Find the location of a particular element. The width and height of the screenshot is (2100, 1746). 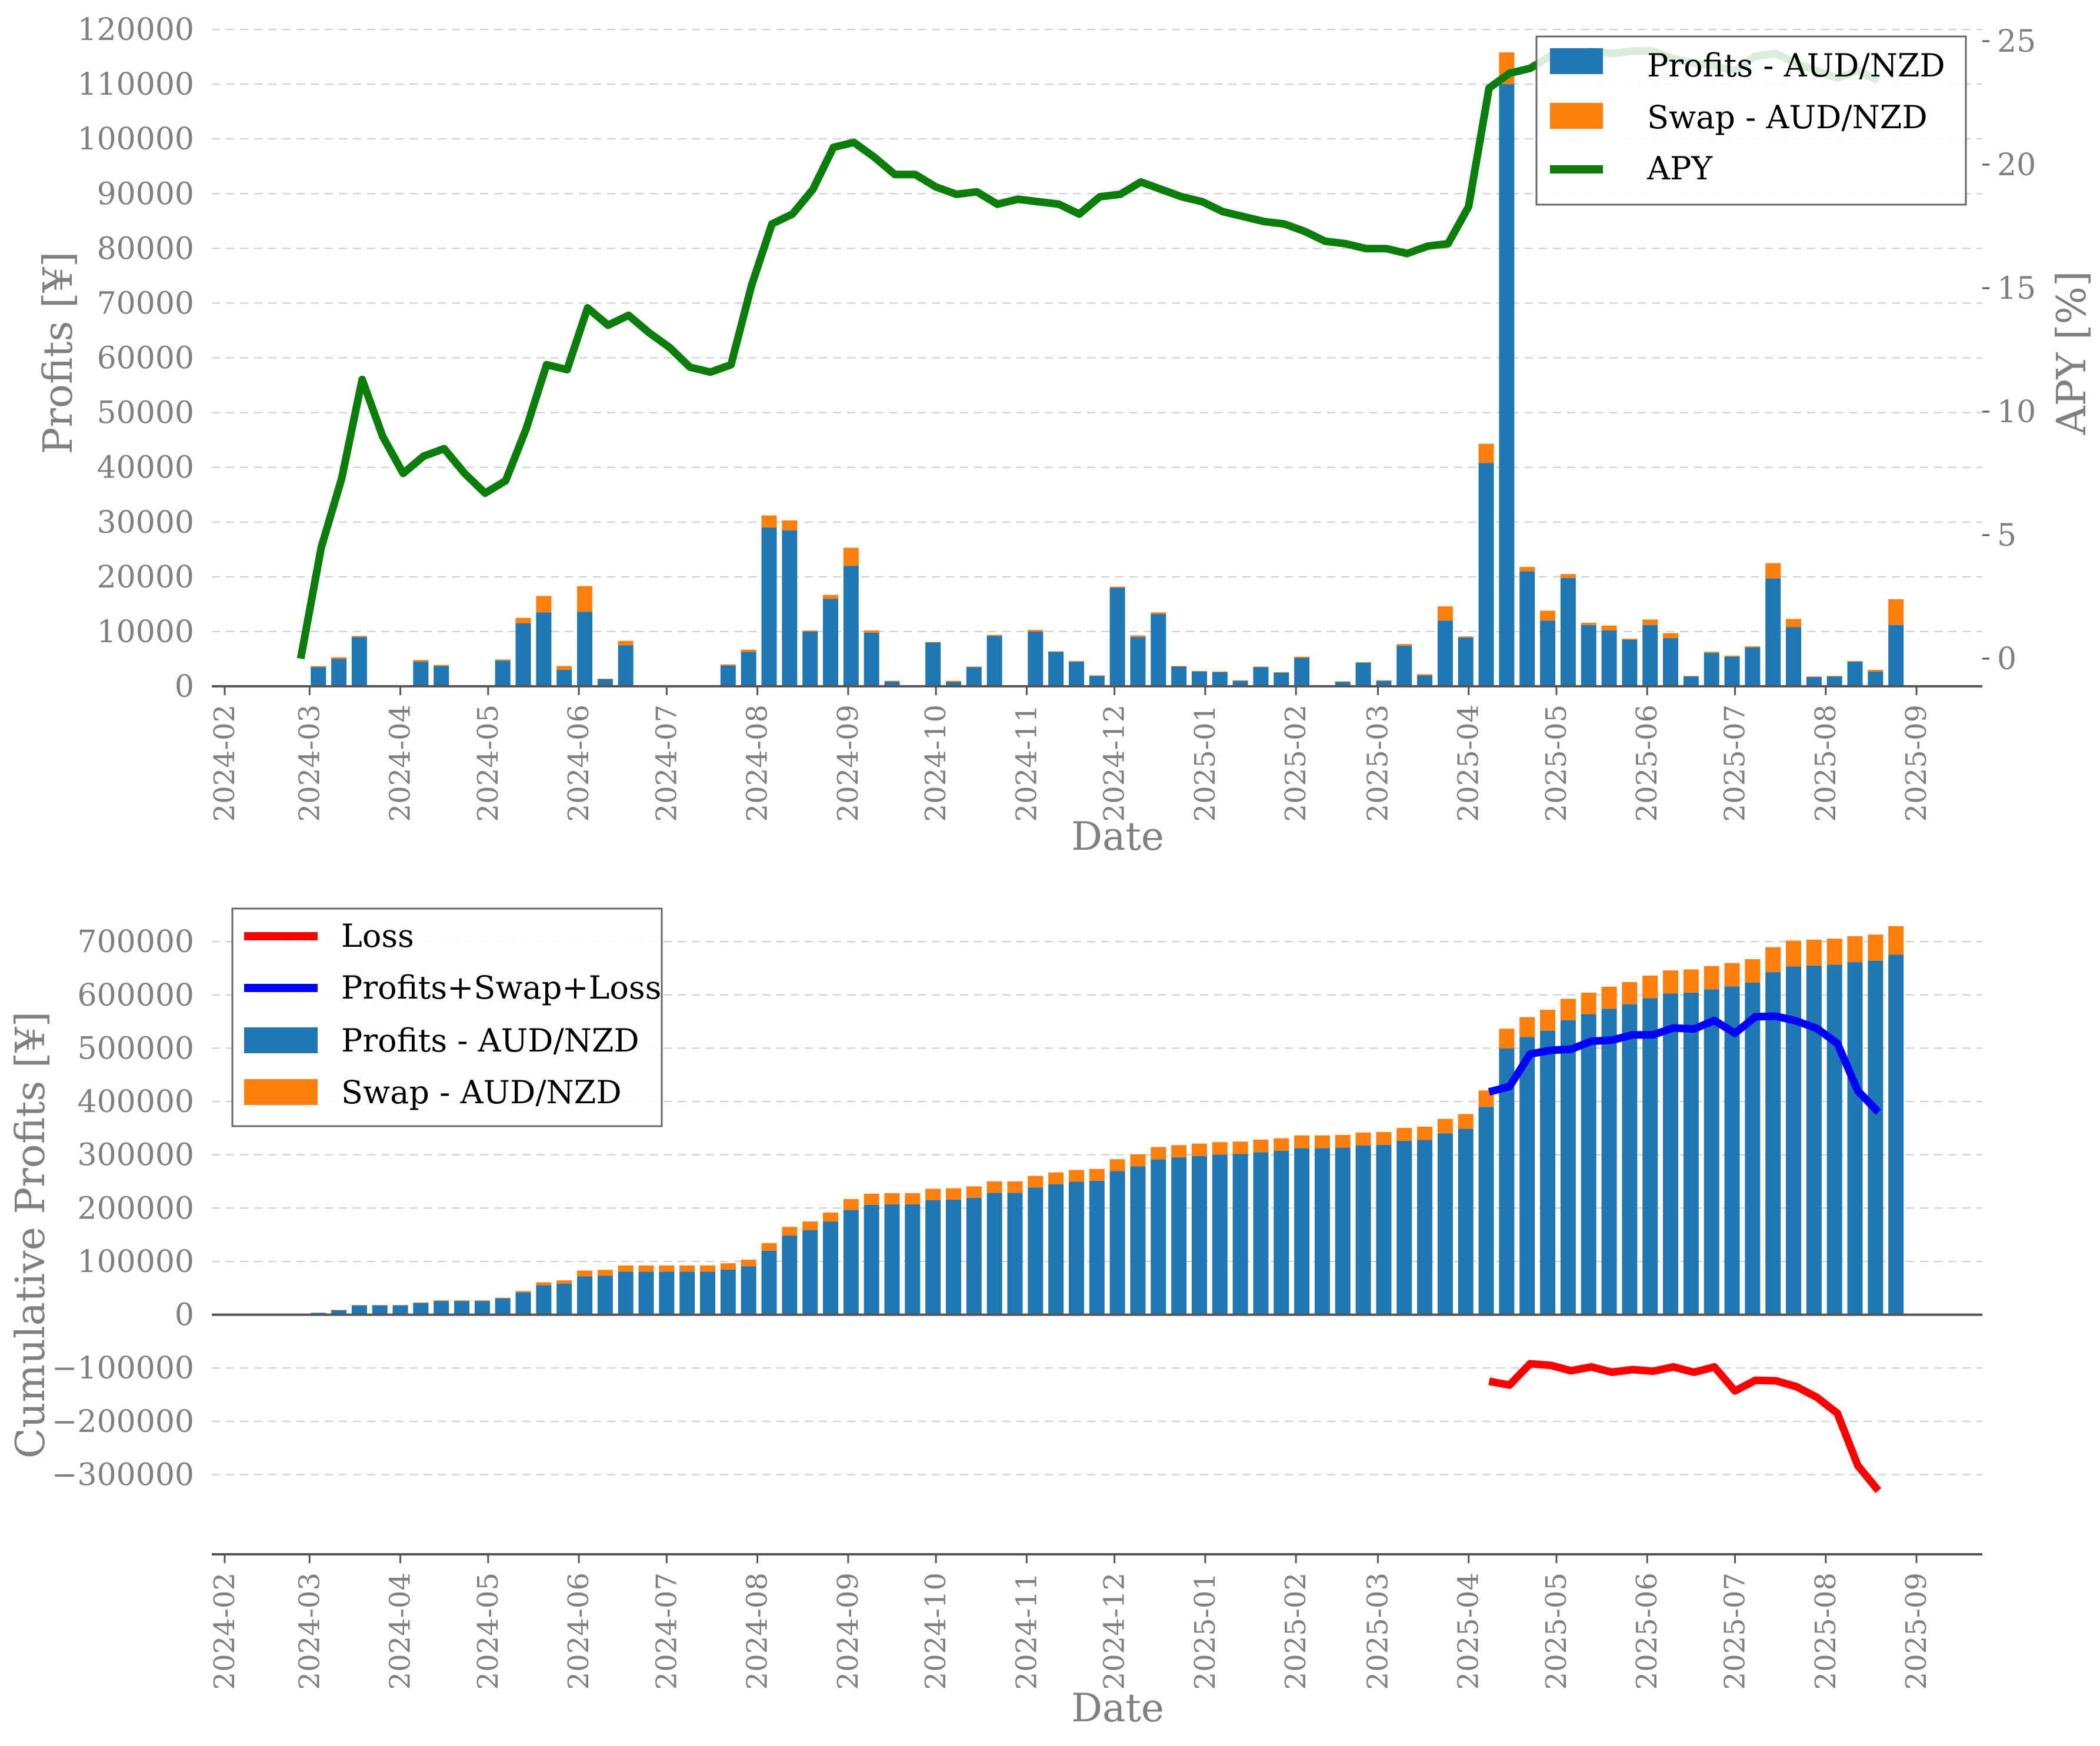

bottom-net-series is located at coordinates (1684, 1063).